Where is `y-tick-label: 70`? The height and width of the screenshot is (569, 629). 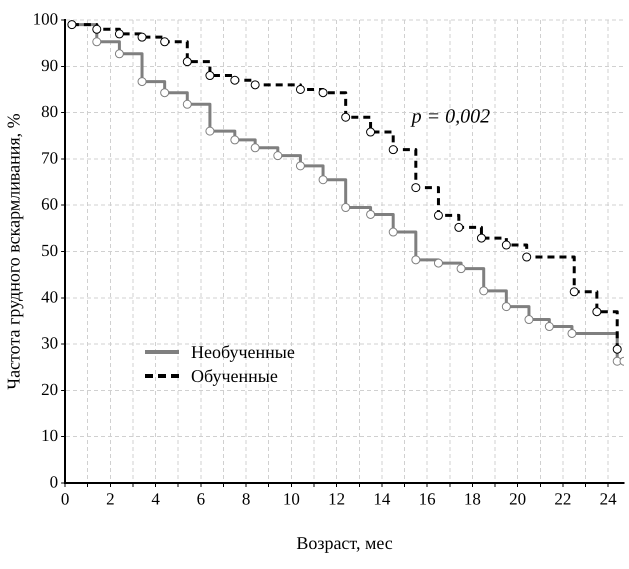 y-tick-label: 70 is located at coordinates (49, 158).